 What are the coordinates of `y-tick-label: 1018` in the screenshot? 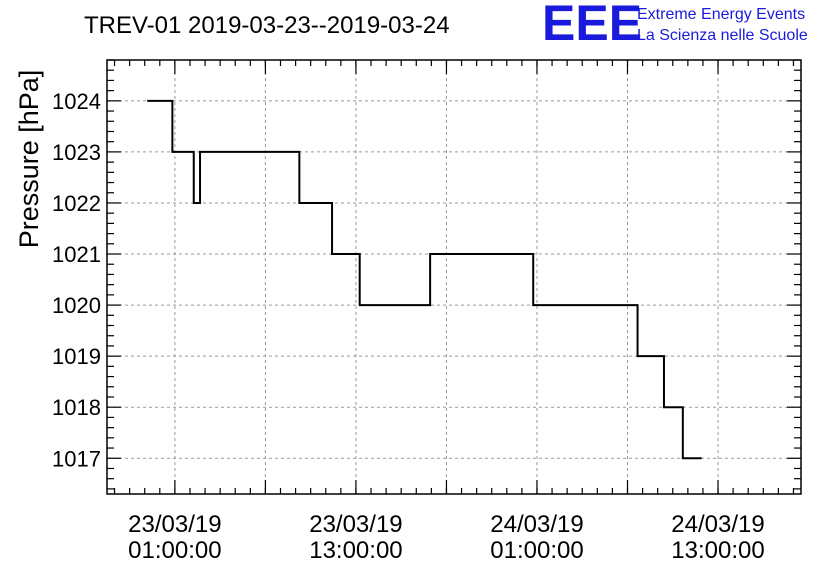 It's located at (76, 407).